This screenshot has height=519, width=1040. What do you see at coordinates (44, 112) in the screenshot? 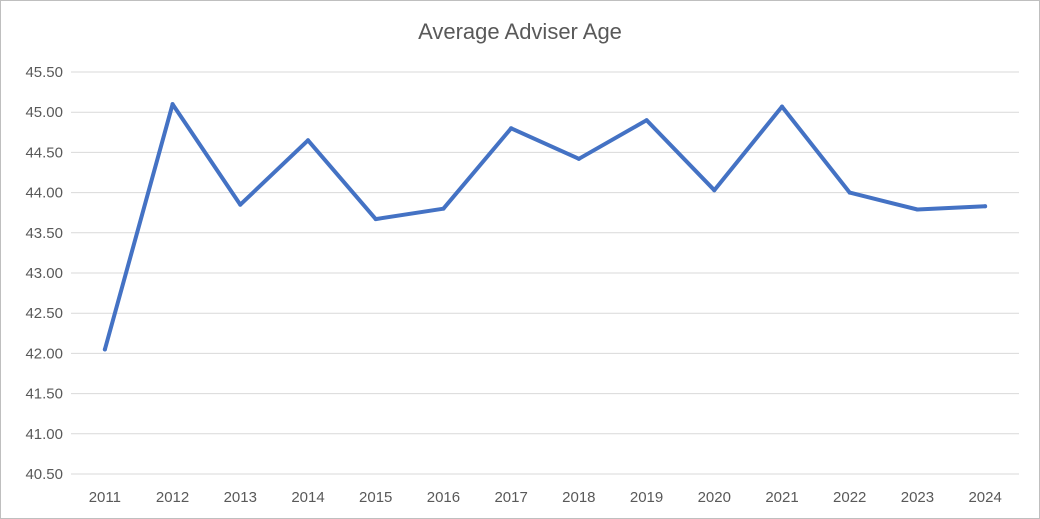
I see `y-tick-label: 45.00` at bounding box center [44, 112].